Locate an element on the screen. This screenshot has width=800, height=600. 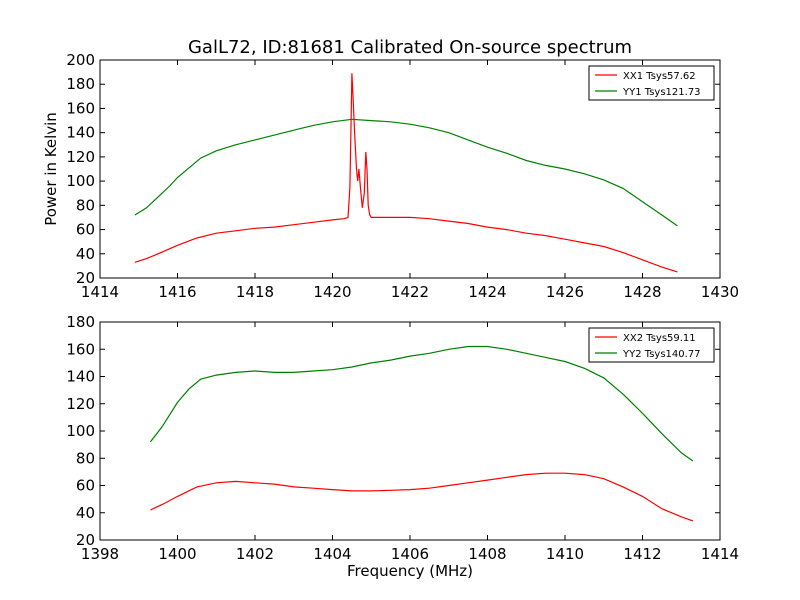
x-tick-label: 1418 is located at coordinates (255, 292).